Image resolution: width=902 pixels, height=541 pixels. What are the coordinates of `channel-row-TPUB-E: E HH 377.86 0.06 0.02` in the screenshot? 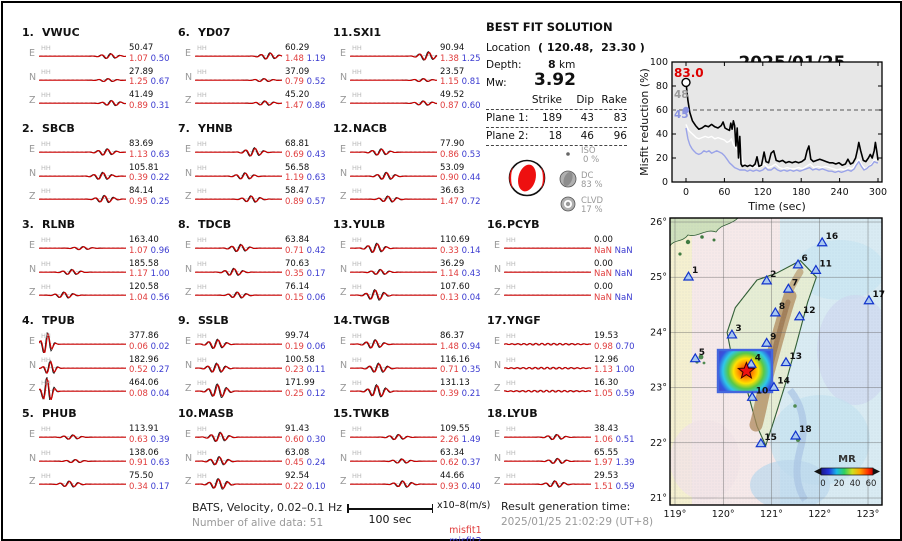 It's located at (99, 341).